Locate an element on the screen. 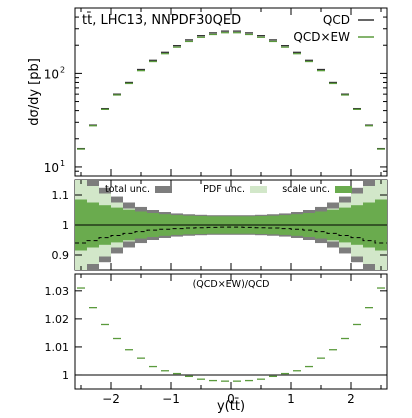 This screenshot has height=418, width=412. legend-swatch-total-unc is located at coordinates (163, 189).